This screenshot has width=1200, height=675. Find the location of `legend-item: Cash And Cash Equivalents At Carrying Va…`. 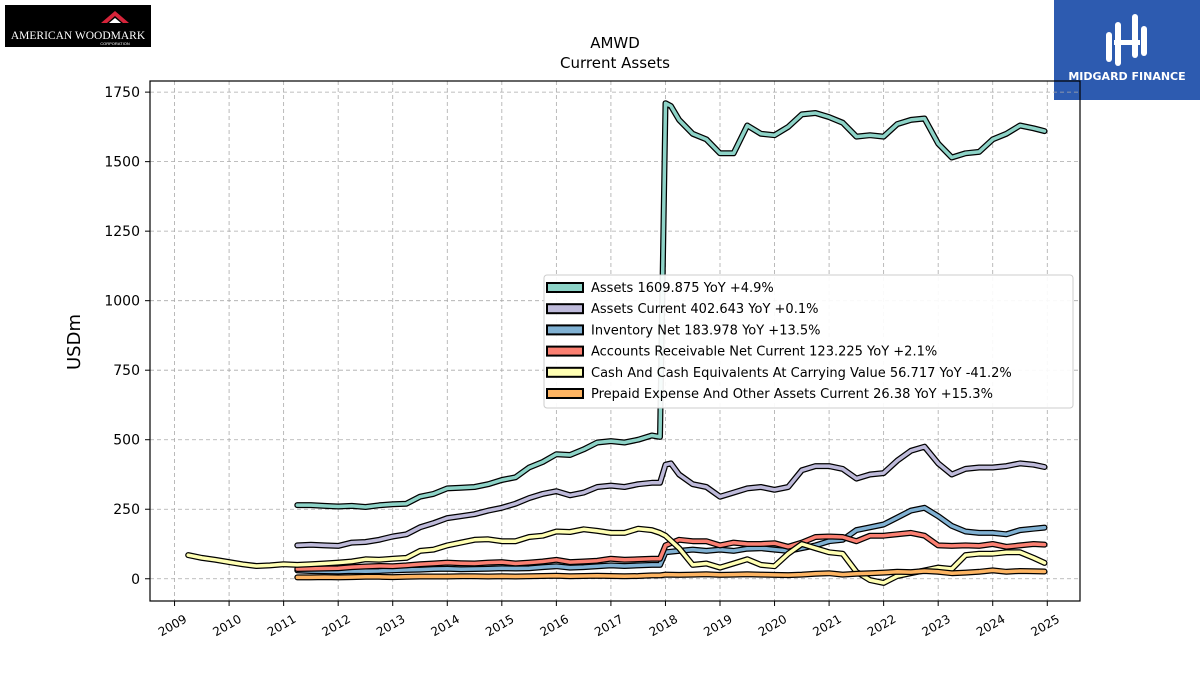

legend-item: Cash And Cash Equivalents At Carrying Va… is located at coordinates (779, 373).